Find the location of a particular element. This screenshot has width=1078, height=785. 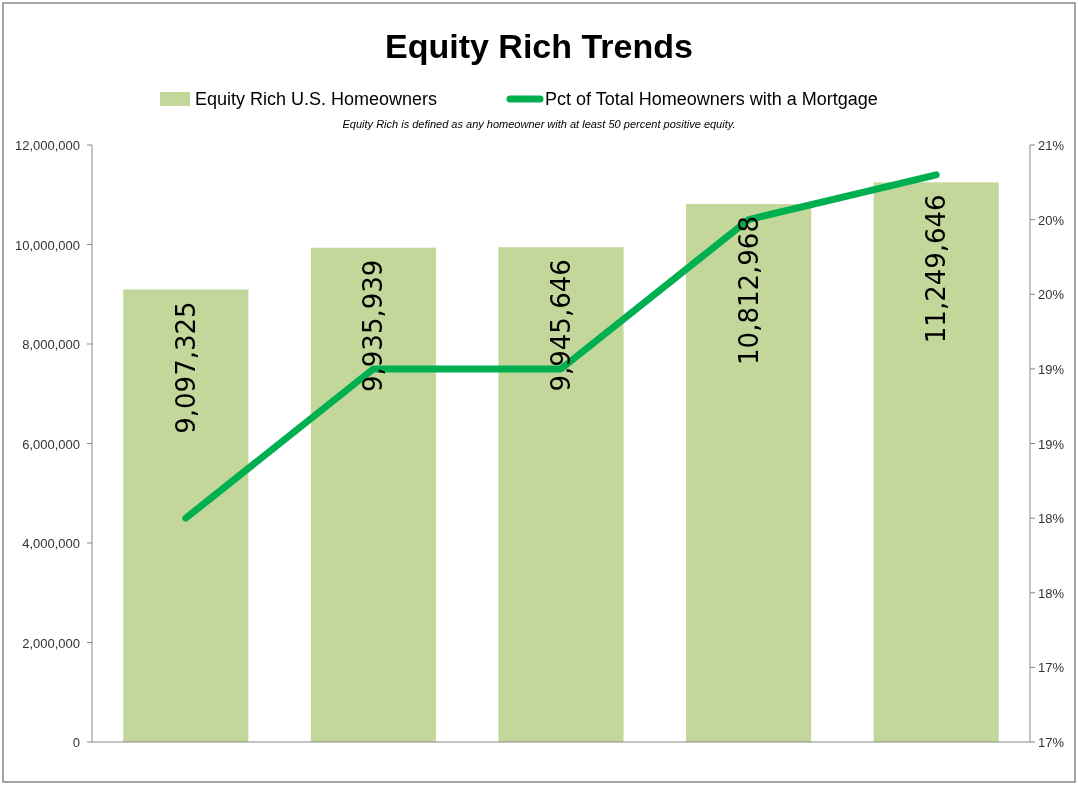

y-tick-label: 4,000,000 is located at coordinates (51, 543).